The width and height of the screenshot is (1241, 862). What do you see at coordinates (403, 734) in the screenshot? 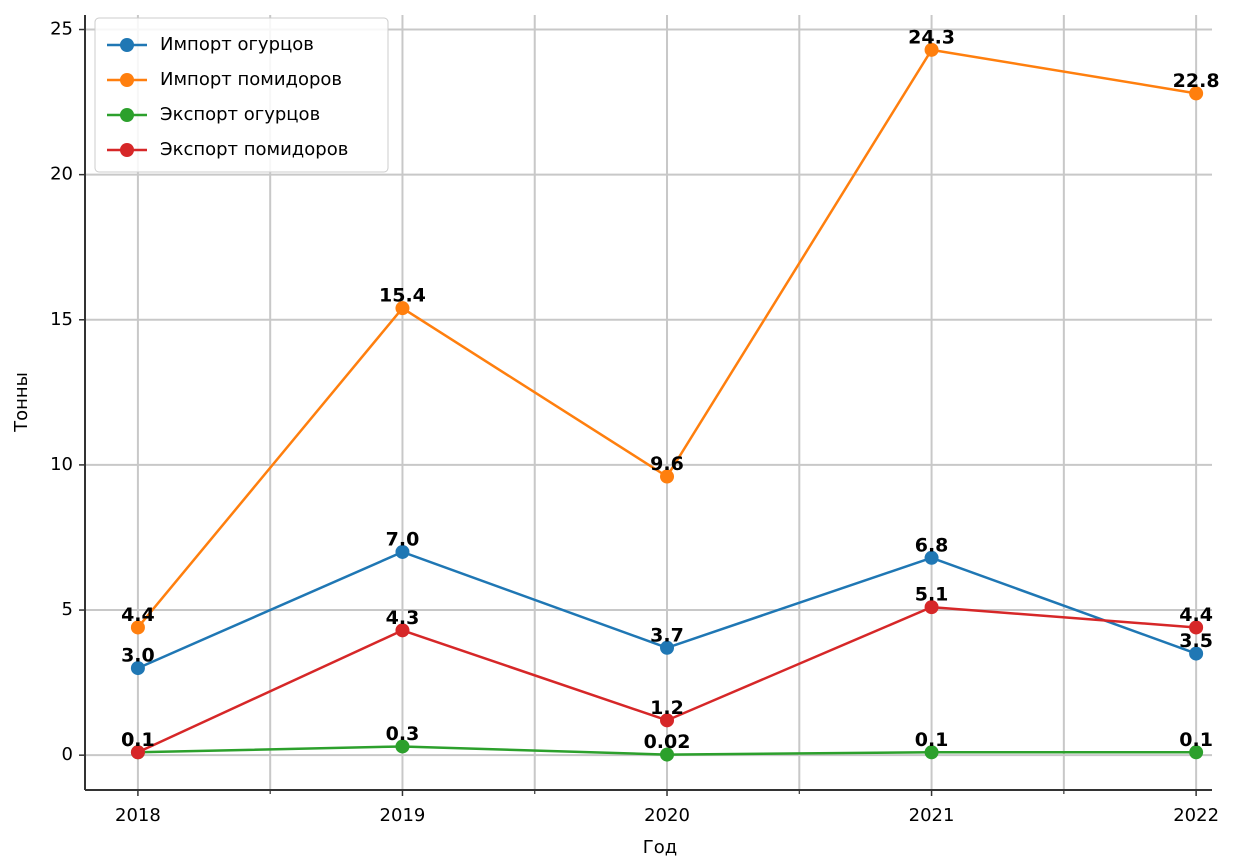
I see `value-label: 0.3` at bounding box center [403, 734].